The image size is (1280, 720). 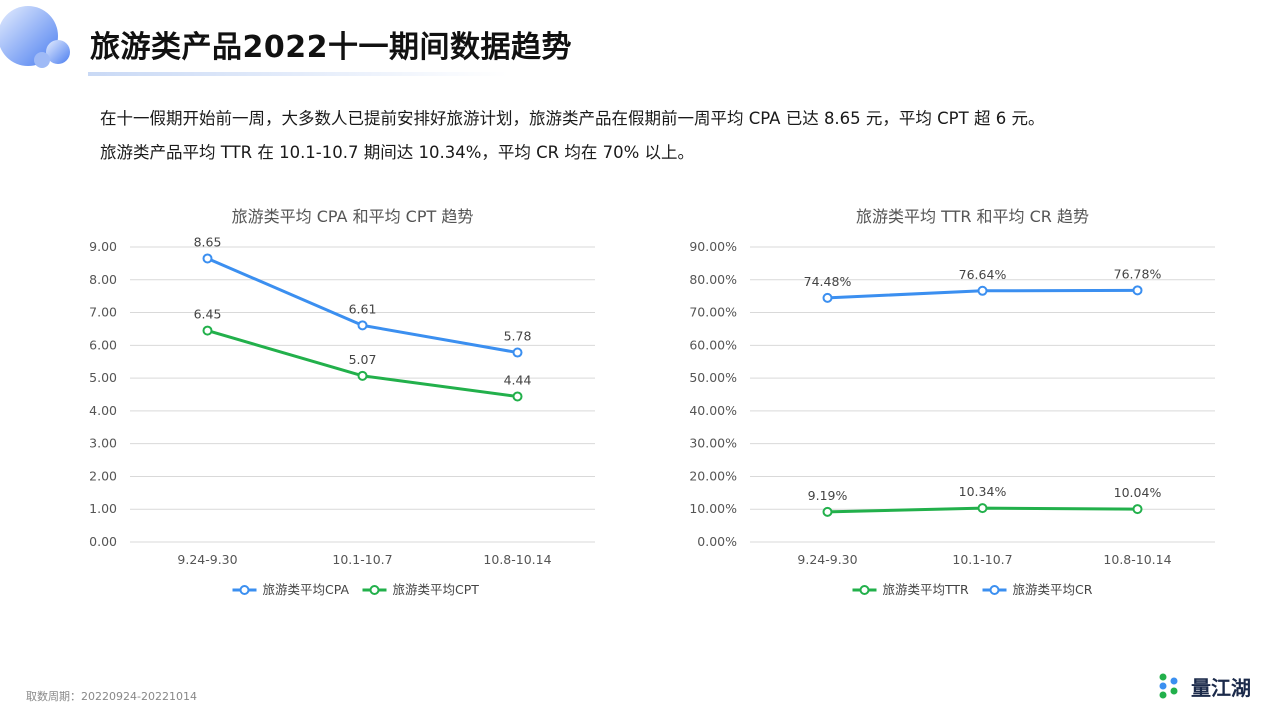 What do you see at coordinates (436, 589) in the screenshot?
I see `cpa-cpt-legend-label: 旅游类平均CPT` at bounding box center [436, 589].